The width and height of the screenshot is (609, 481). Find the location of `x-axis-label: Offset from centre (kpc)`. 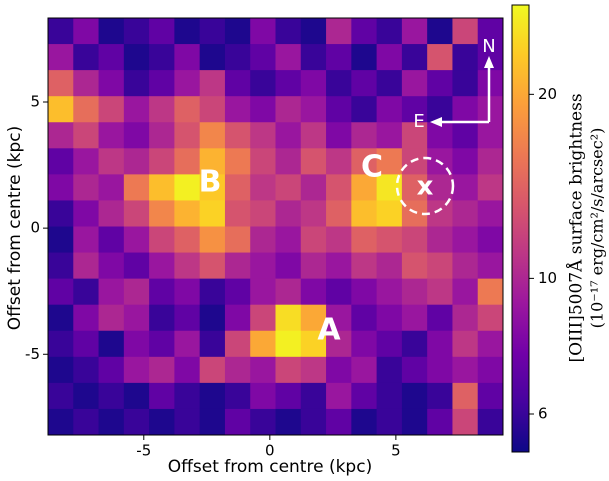

x-axis-label: Offset from centre (kpc) is located at coordinates (270, 467).